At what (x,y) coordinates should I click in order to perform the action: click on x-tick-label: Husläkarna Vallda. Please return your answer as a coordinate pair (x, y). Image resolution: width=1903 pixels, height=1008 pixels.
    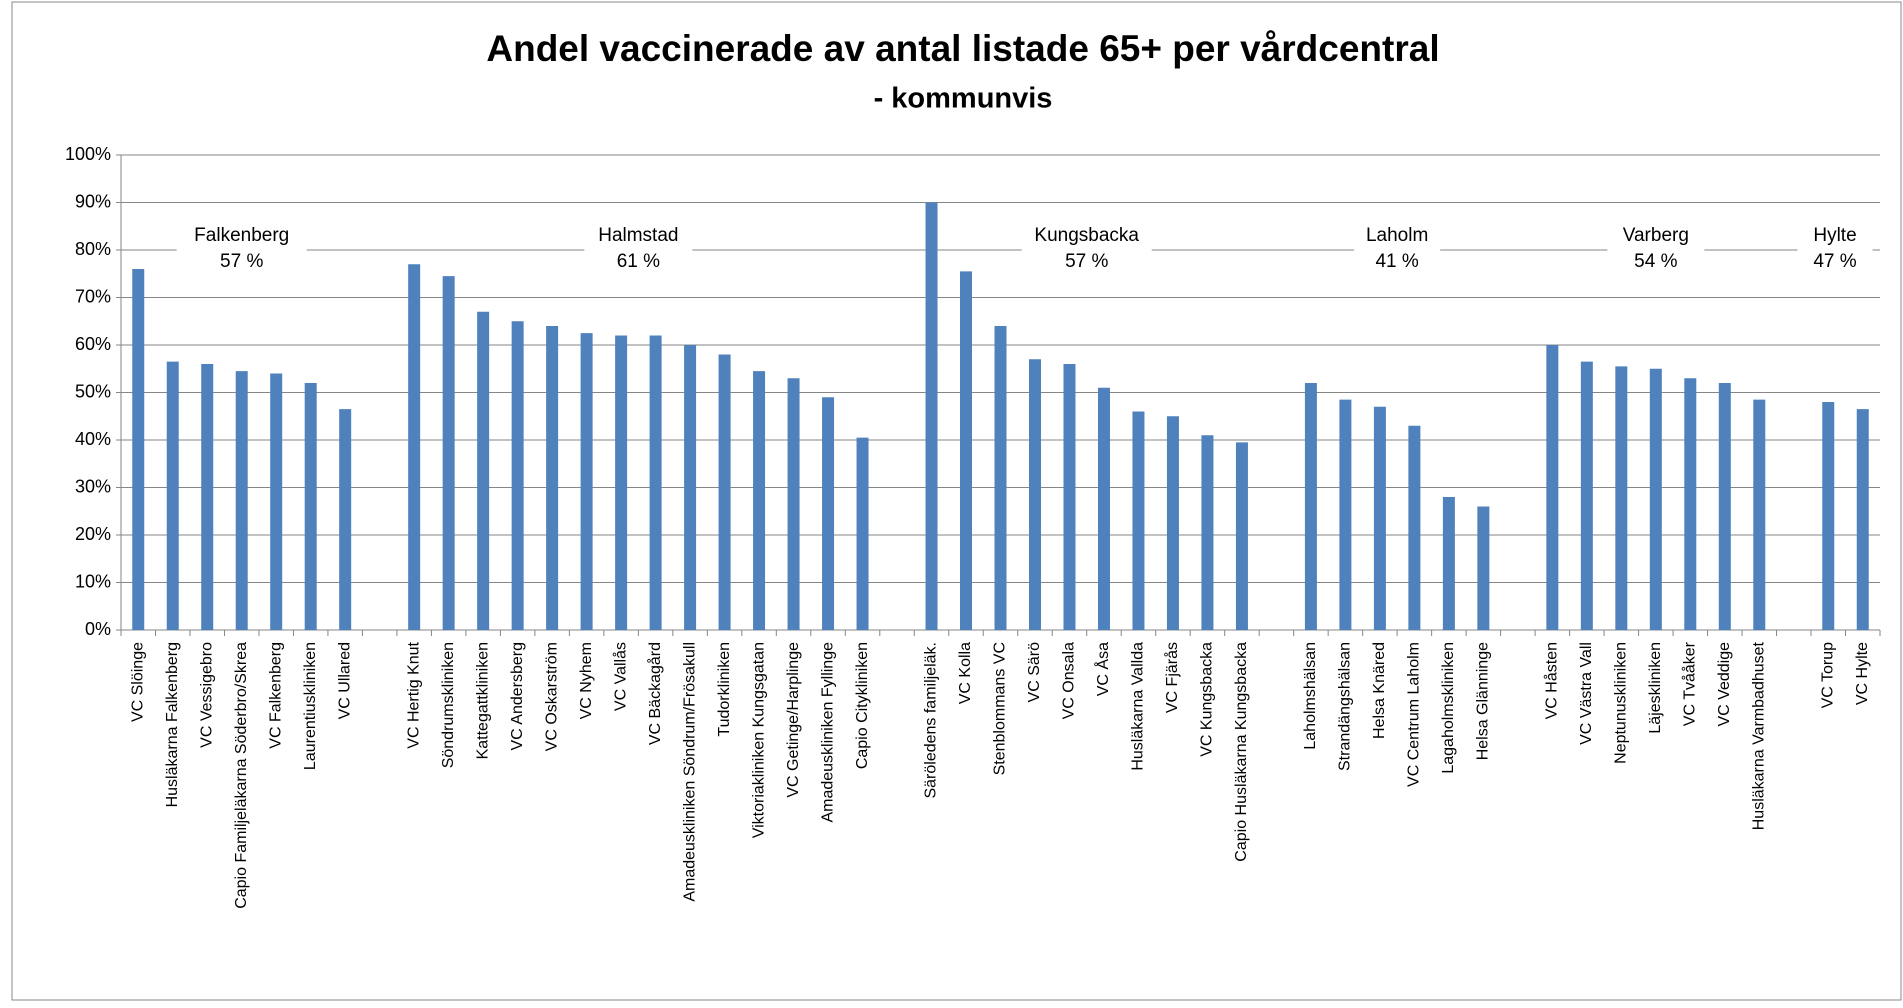
    Looking at the image, I should click on (1138, 706).